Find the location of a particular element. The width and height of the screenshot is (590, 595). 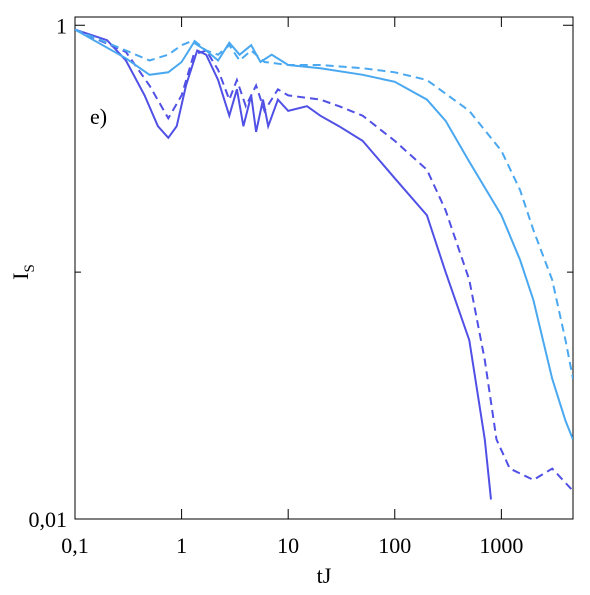

annotation: e) is located at coordinates (98, 116).